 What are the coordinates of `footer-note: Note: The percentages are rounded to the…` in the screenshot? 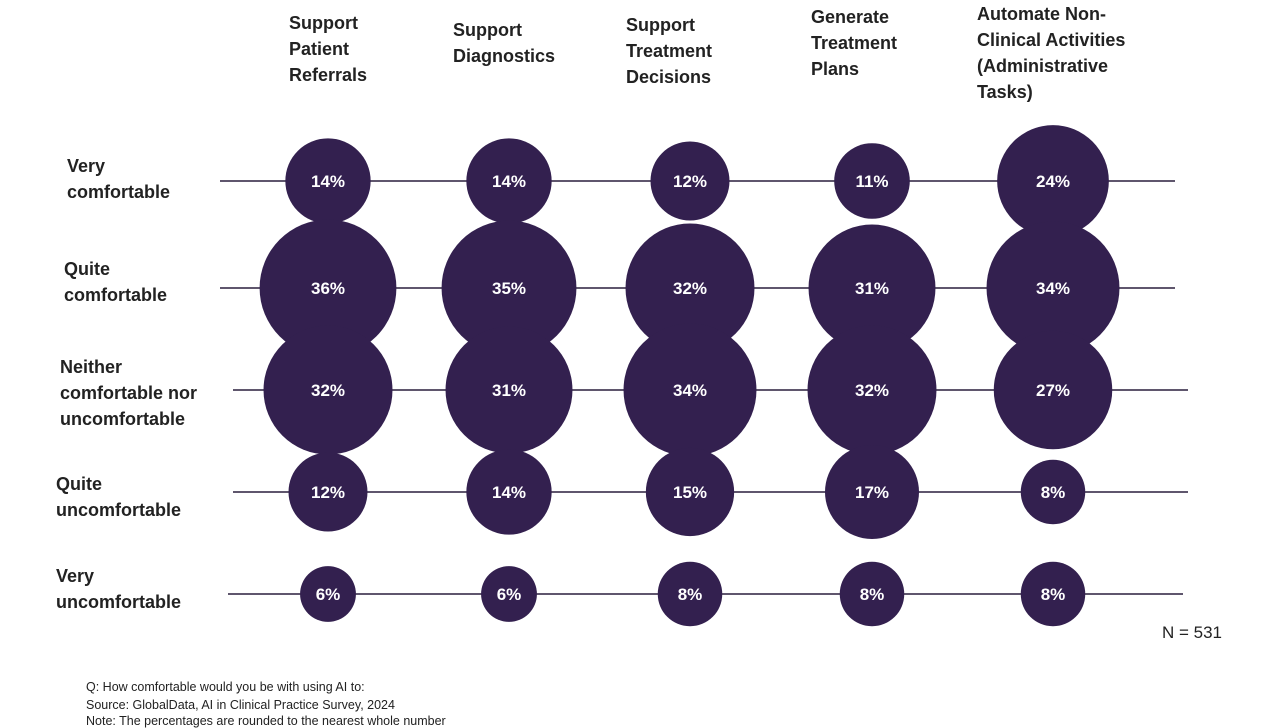 It's located at (266, 721).